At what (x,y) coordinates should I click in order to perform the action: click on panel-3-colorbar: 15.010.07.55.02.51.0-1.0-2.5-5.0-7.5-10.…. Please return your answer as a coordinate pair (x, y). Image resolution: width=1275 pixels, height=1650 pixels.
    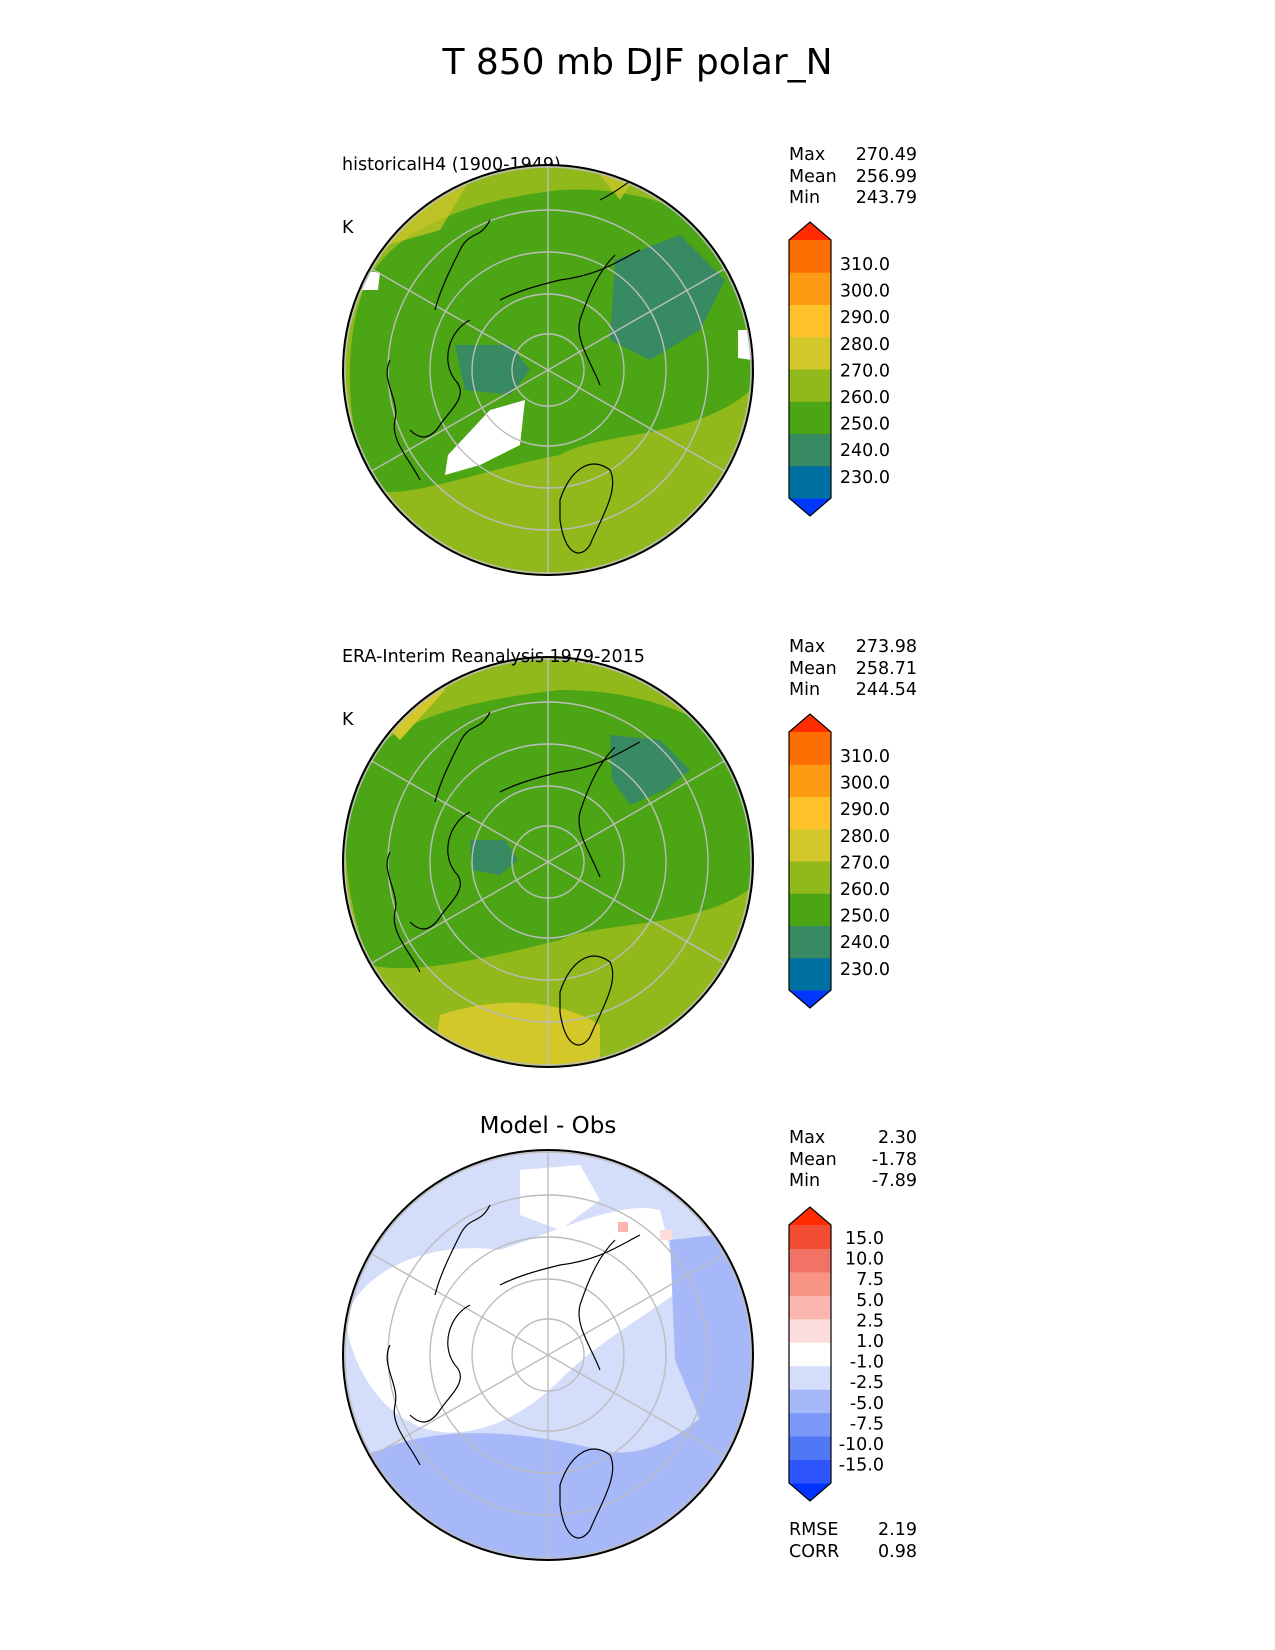
    Looking at the image, I should click on (836, 1354).